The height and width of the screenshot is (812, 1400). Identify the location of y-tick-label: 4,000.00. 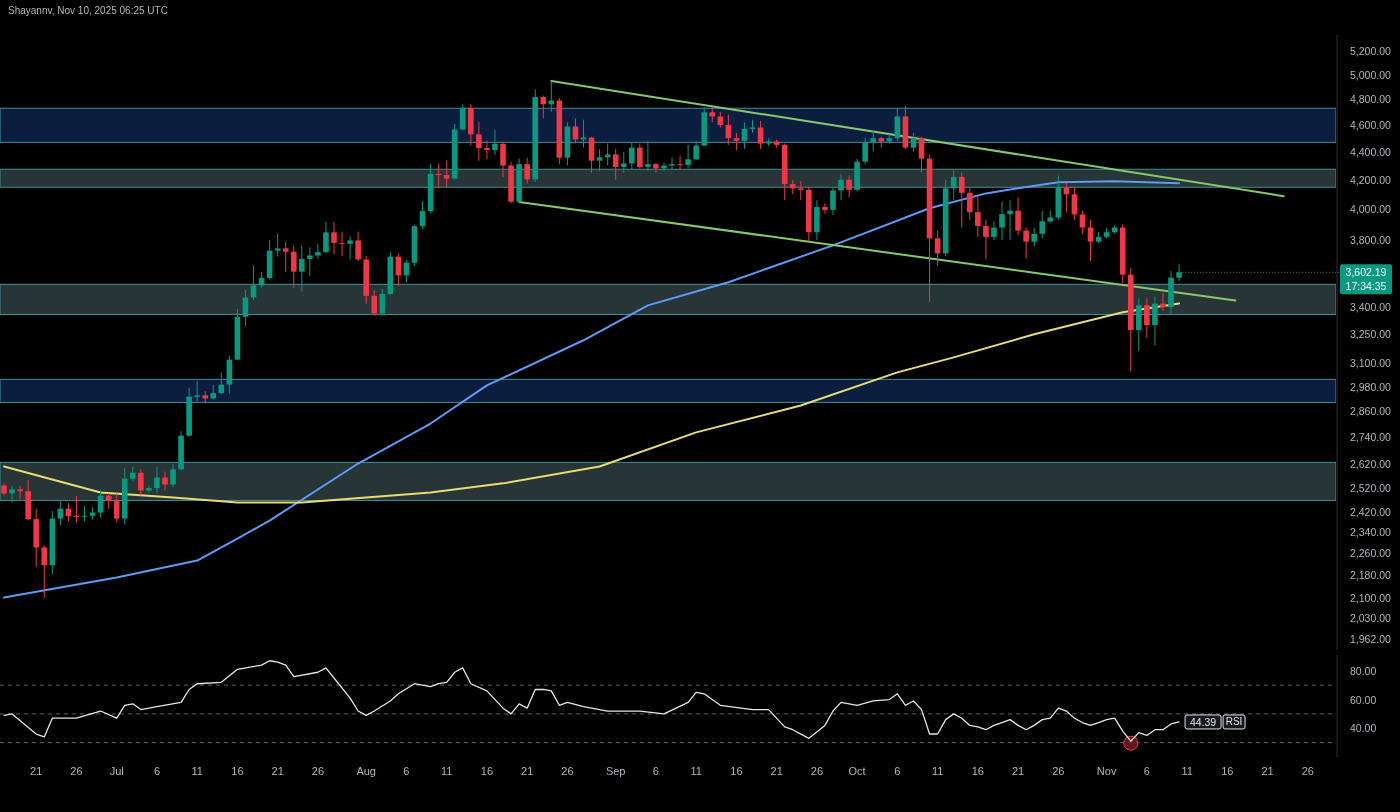
(1371, 209).